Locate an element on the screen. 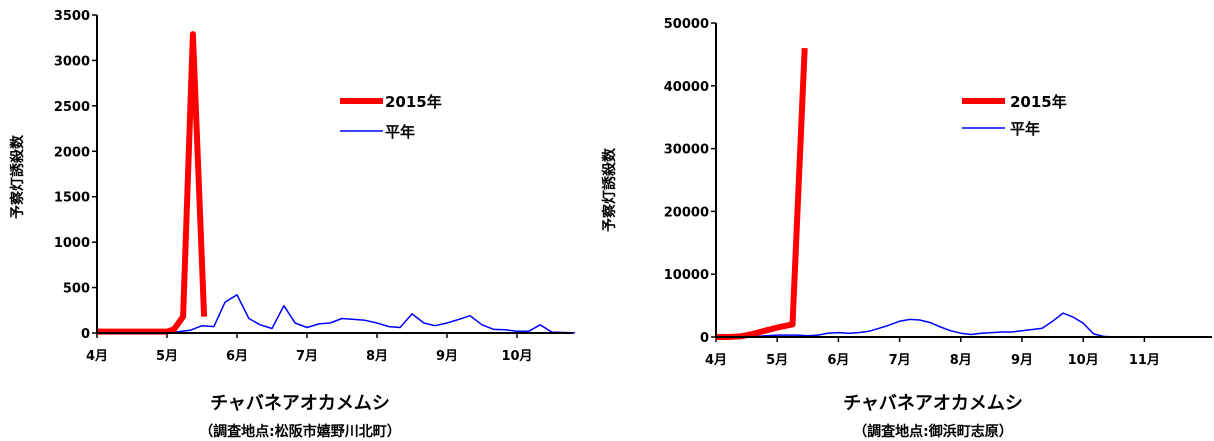  y-tick-label: 500 is located at coordinates (76, 289).